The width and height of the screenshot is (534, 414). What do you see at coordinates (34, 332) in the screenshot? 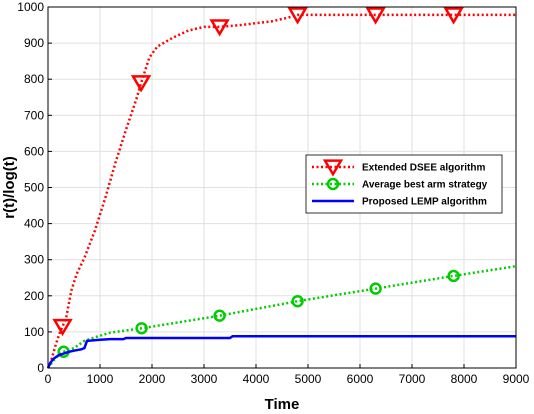
I see `y-tick-label: 100` at bounding box center [34, 332].